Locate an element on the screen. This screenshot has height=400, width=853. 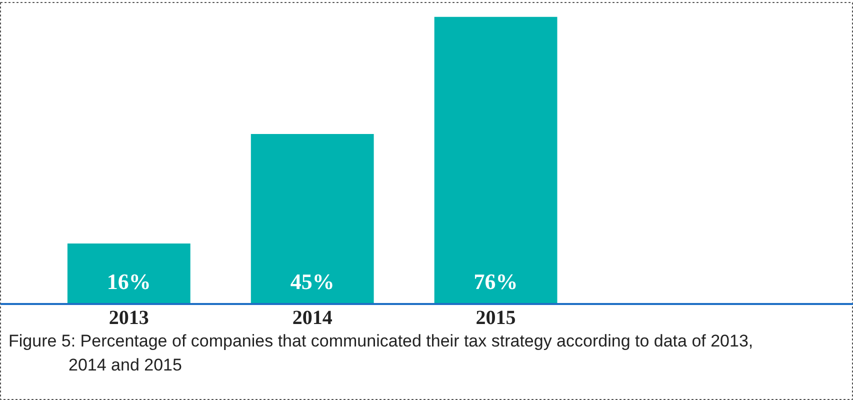
data-label: 45% is located at coordinates (312, 281).